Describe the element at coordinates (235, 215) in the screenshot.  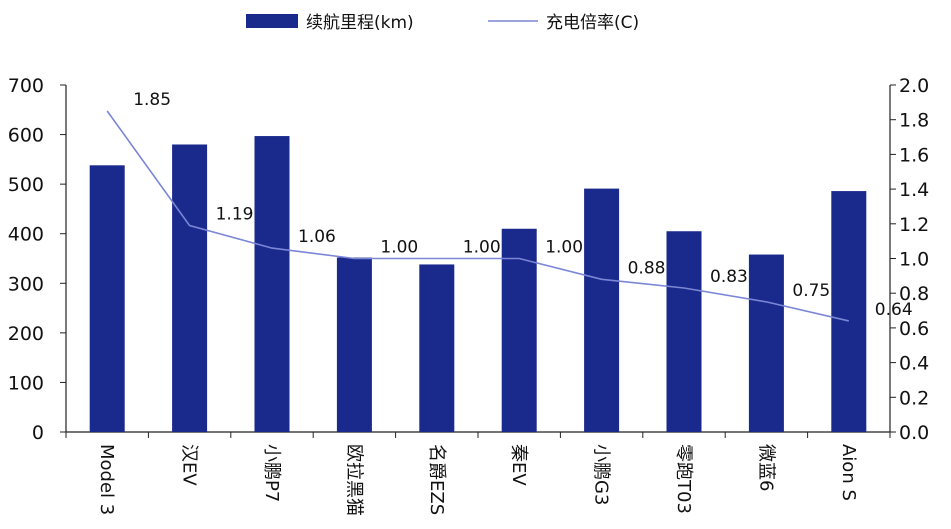
I see `line-data-label: 1.19` at that location.